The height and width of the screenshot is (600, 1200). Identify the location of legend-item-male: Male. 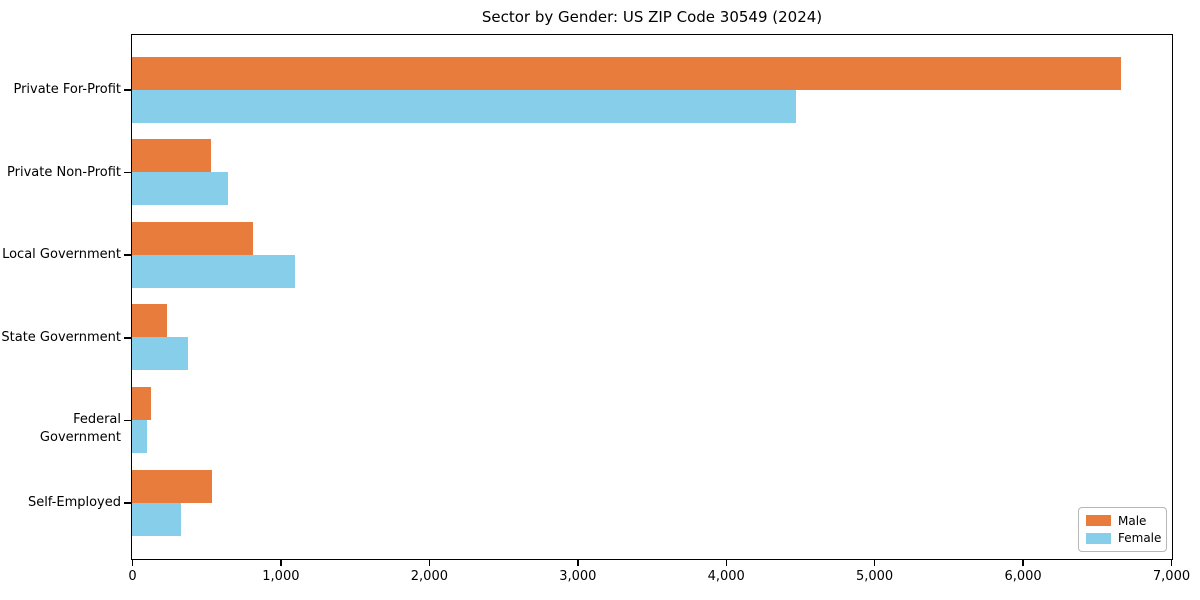
(1122, 521).